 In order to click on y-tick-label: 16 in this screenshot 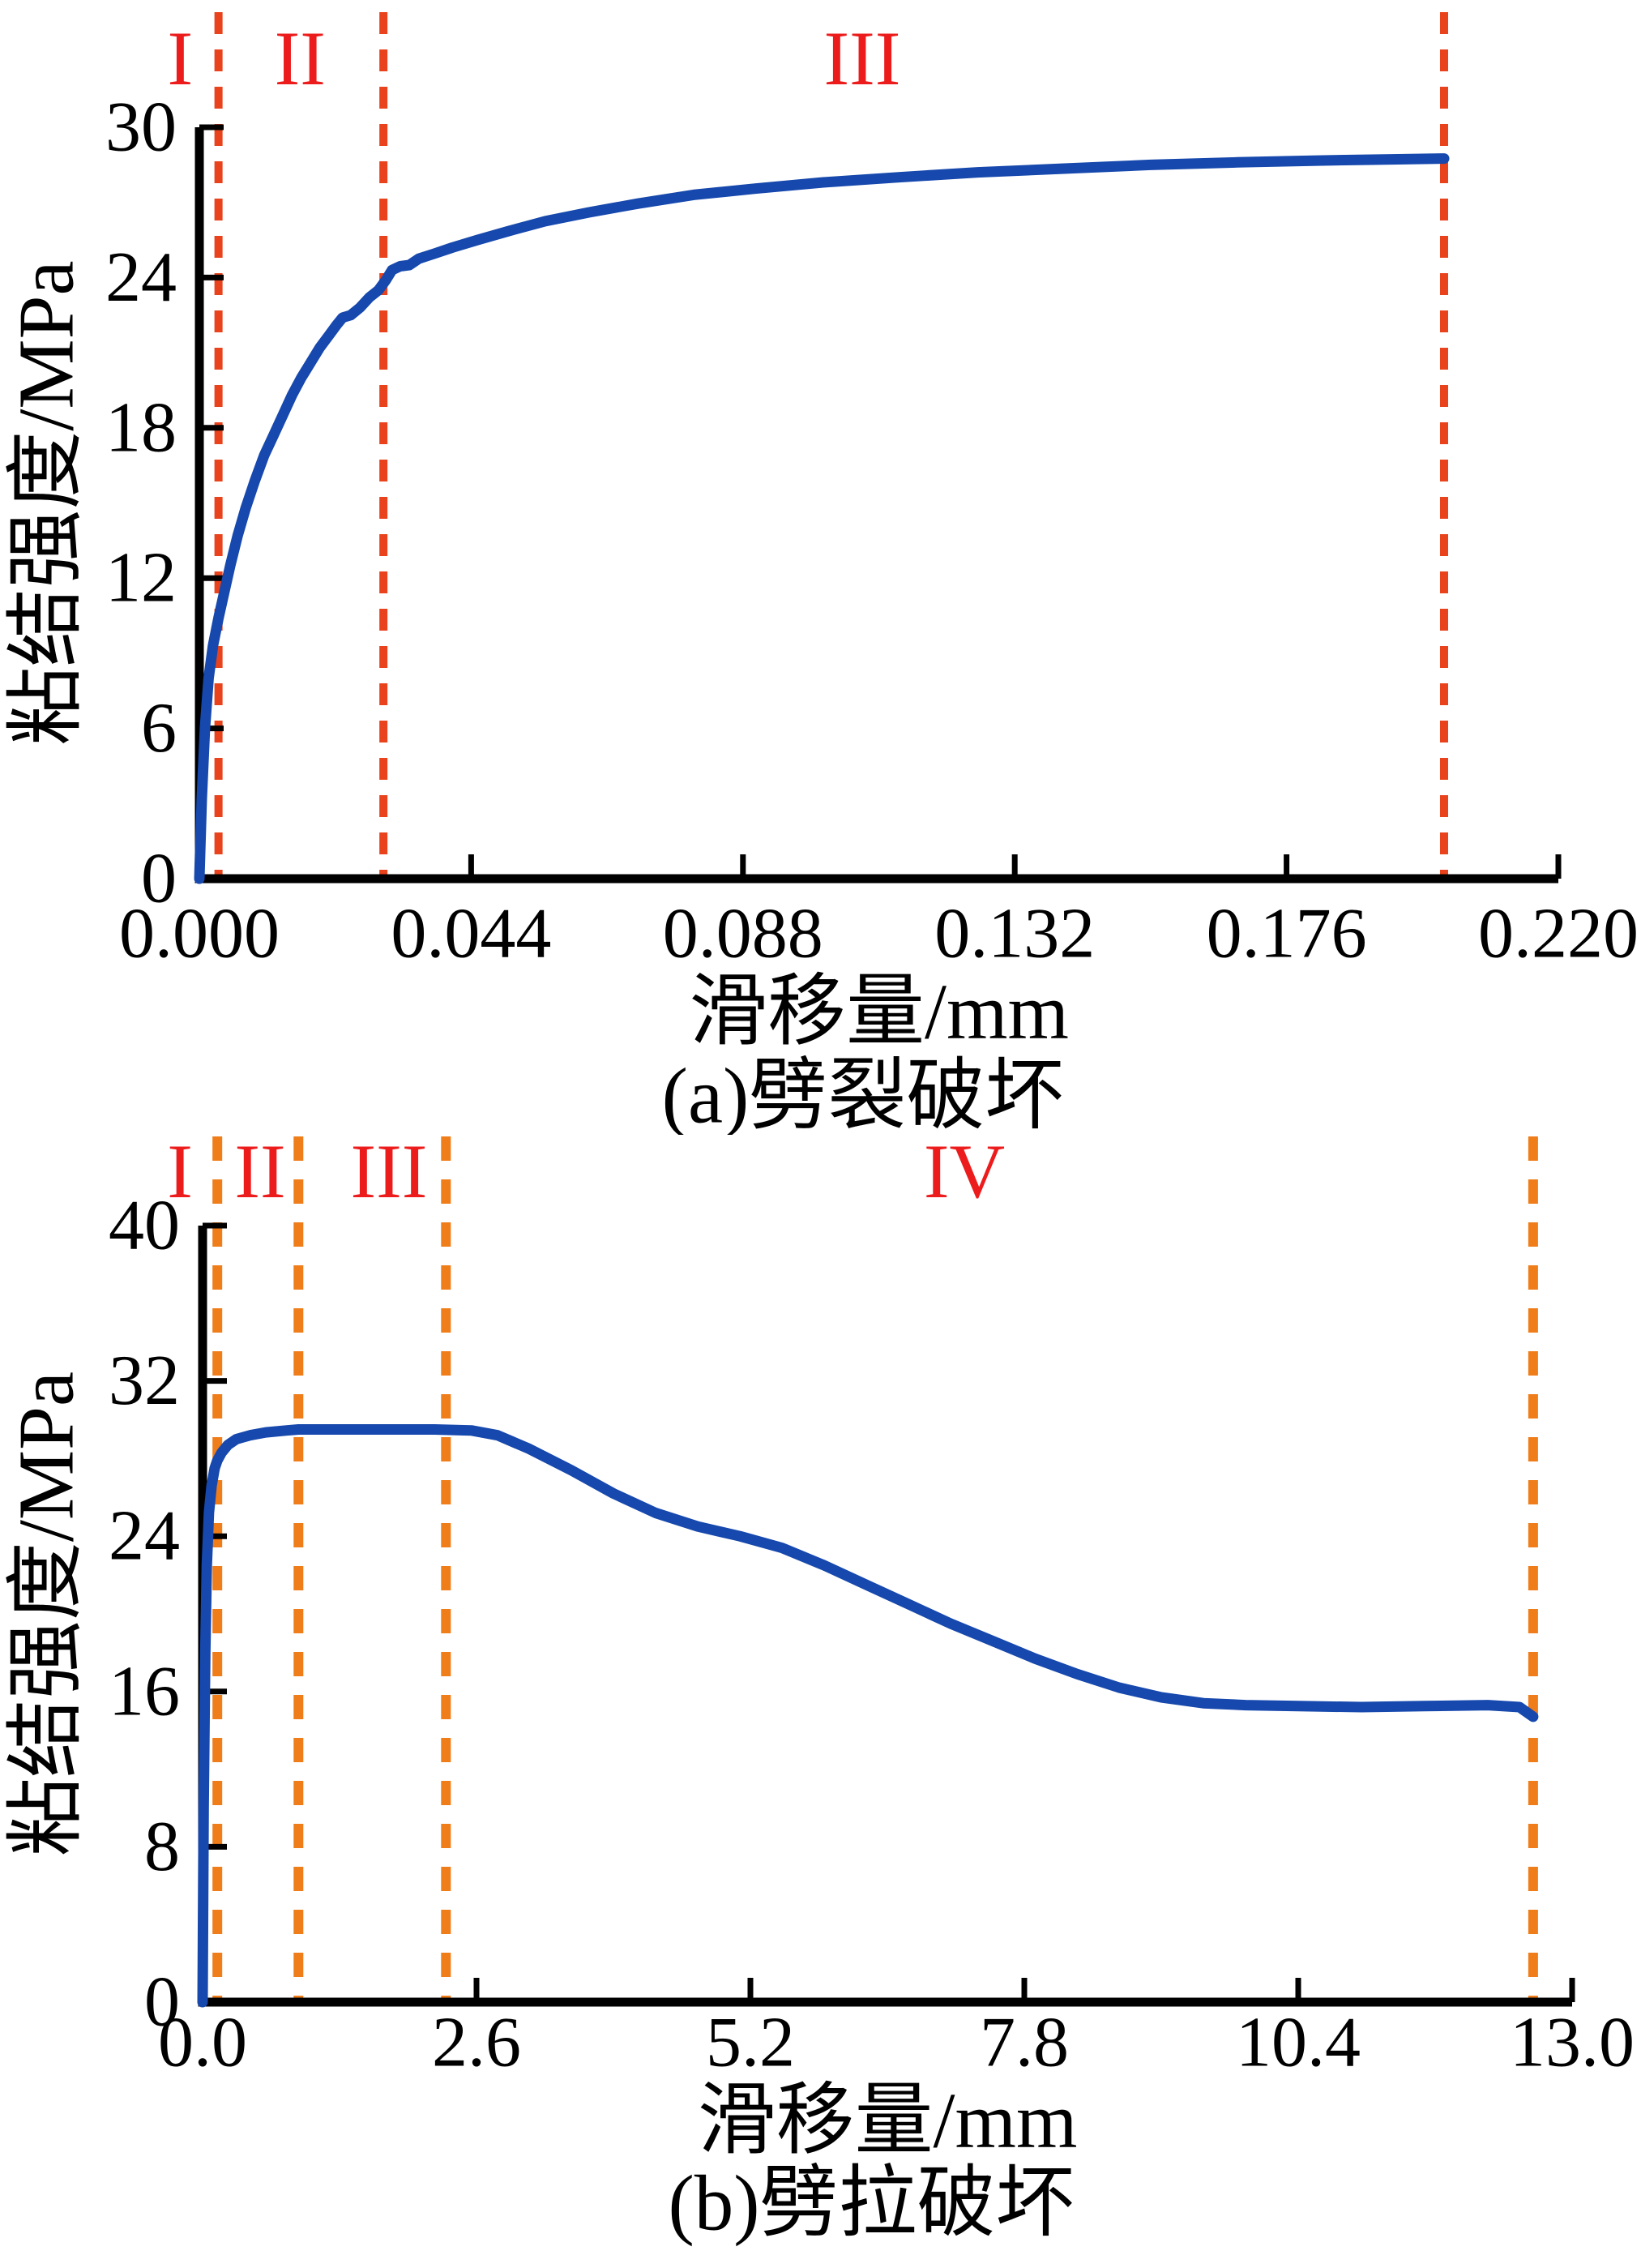, I will do `click(144, 1691)`.